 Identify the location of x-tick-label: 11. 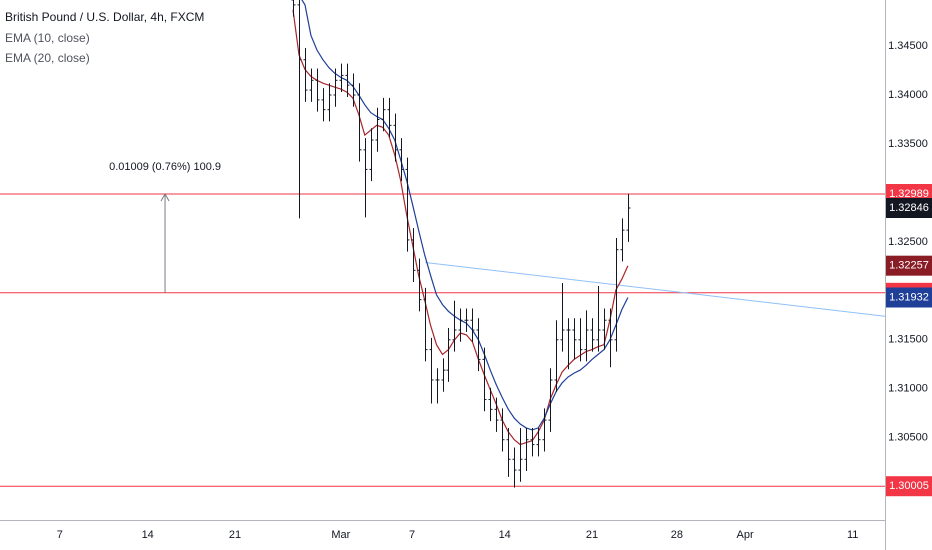
(852, 535).